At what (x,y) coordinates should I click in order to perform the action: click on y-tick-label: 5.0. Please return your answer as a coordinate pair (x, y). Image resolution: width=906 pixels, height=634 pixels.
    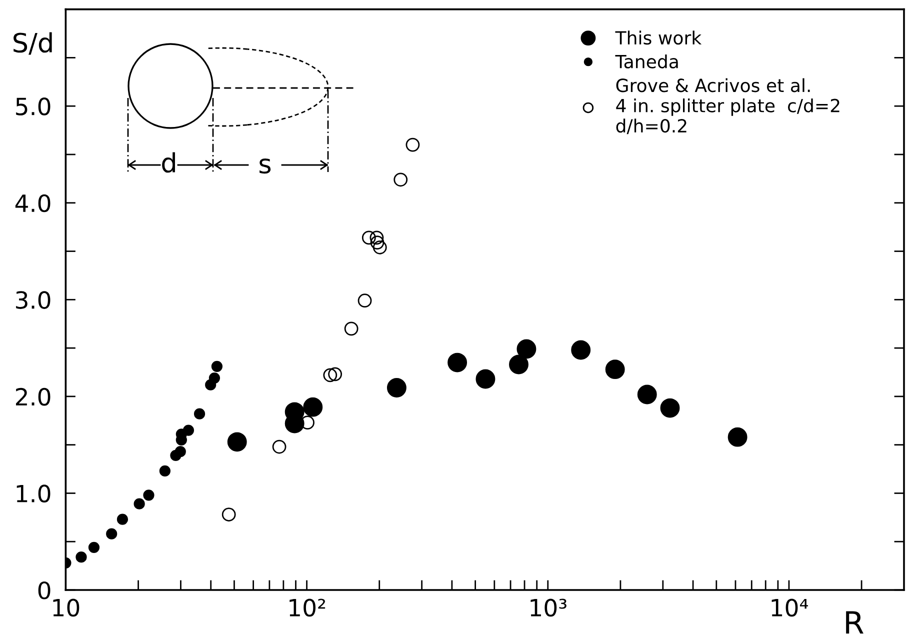
    Looking at the image, I should click on (33, 107).